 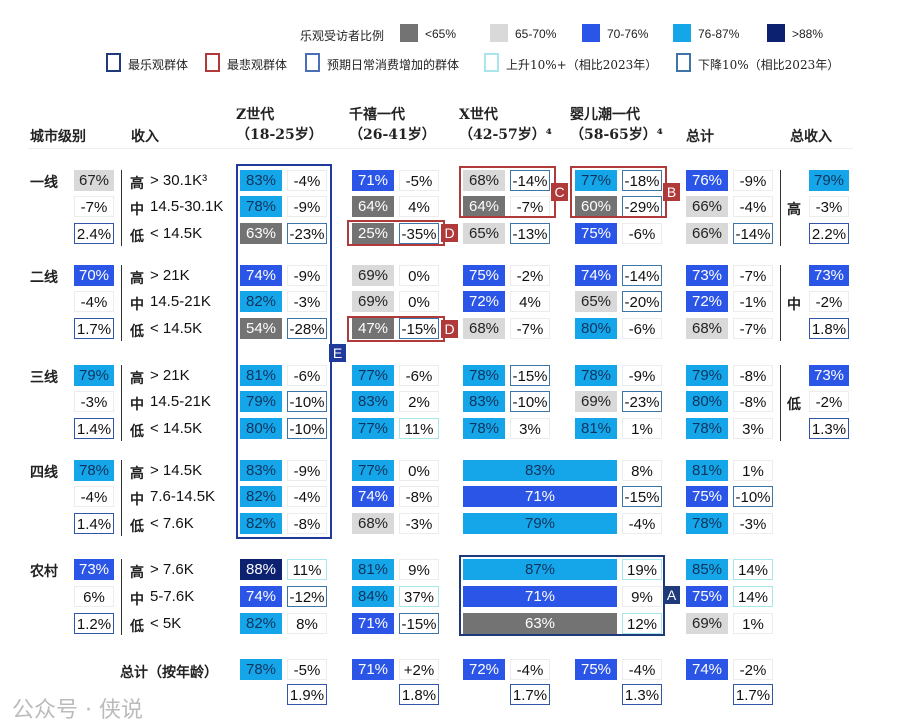 What do you see at coordinates (307, 569) in the screenshot?
I see `change-cell: 11%` at bounding box center [307, 569].